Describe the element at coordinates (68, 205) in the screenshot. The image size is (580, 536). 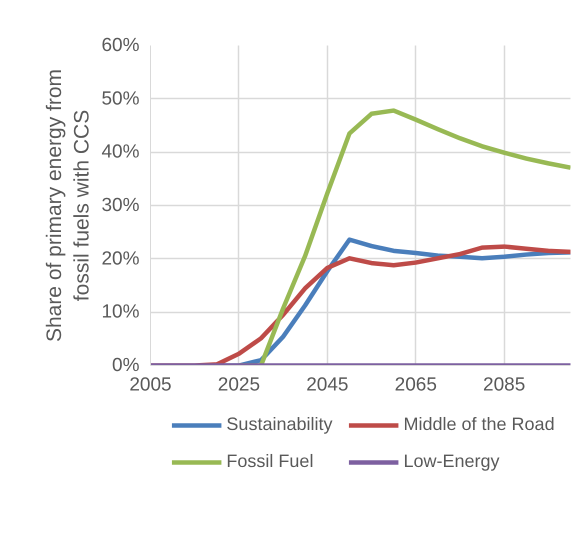
I see `y-axis-title: Share of primary energy from fossil fuels with CCS` at that location.